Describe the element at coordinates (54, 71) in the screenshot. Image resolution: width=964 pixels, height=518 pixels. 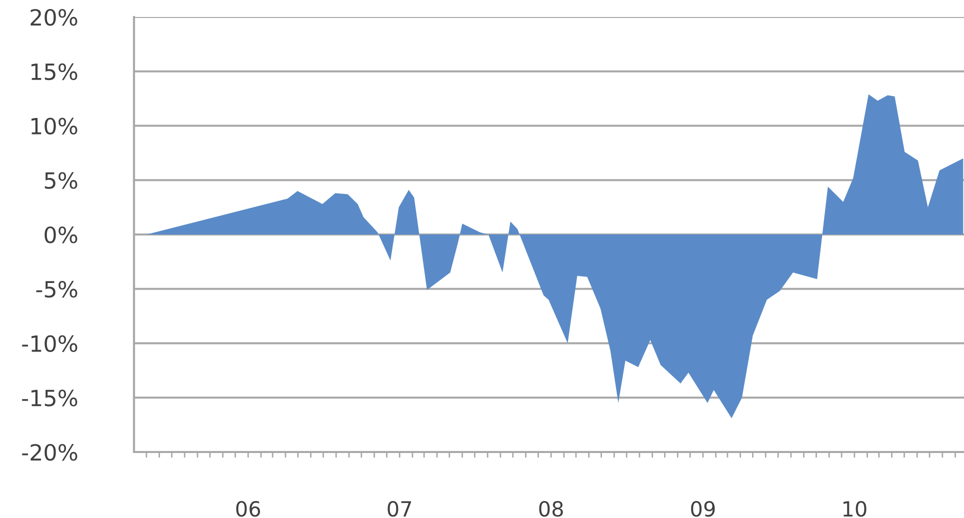
I see `y-tick-label: 15%` at that location.